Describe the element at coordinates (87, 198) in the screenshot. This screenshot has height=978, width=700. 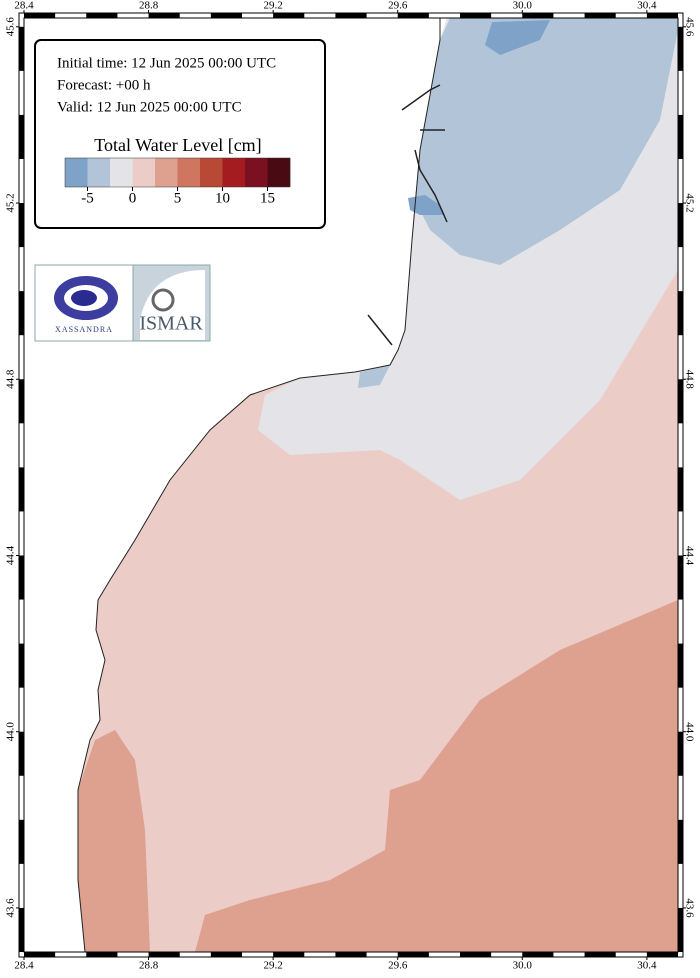
I see `colorbar-tick-label: -5` at that location.